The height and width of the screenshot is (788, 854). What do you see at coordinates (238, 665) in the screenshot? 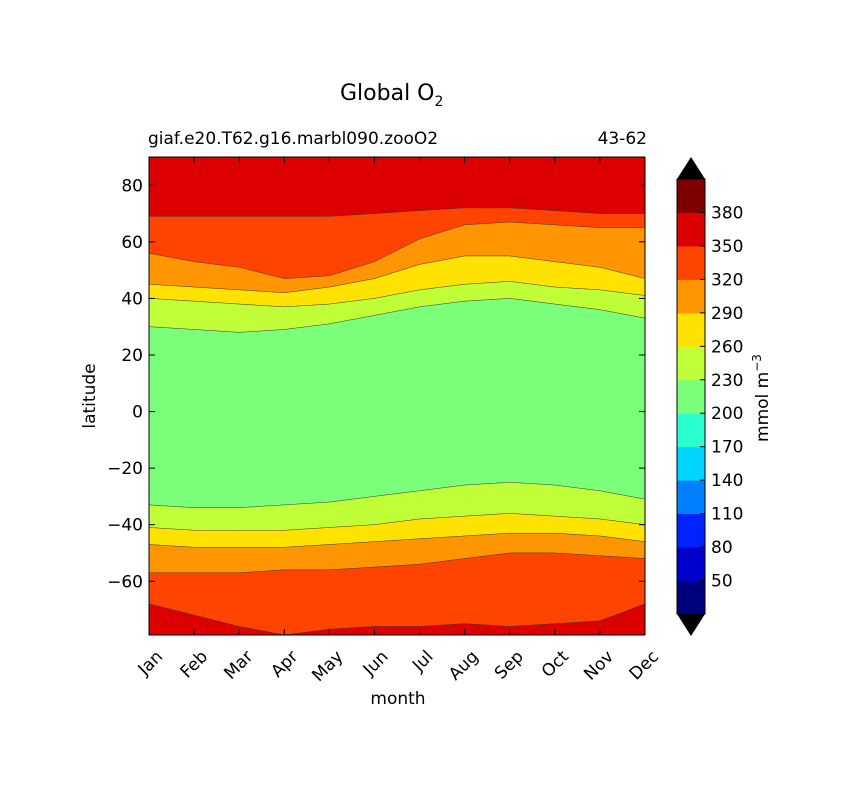
I see `x-tick-label: Mar` at bounding box center [238, 665].